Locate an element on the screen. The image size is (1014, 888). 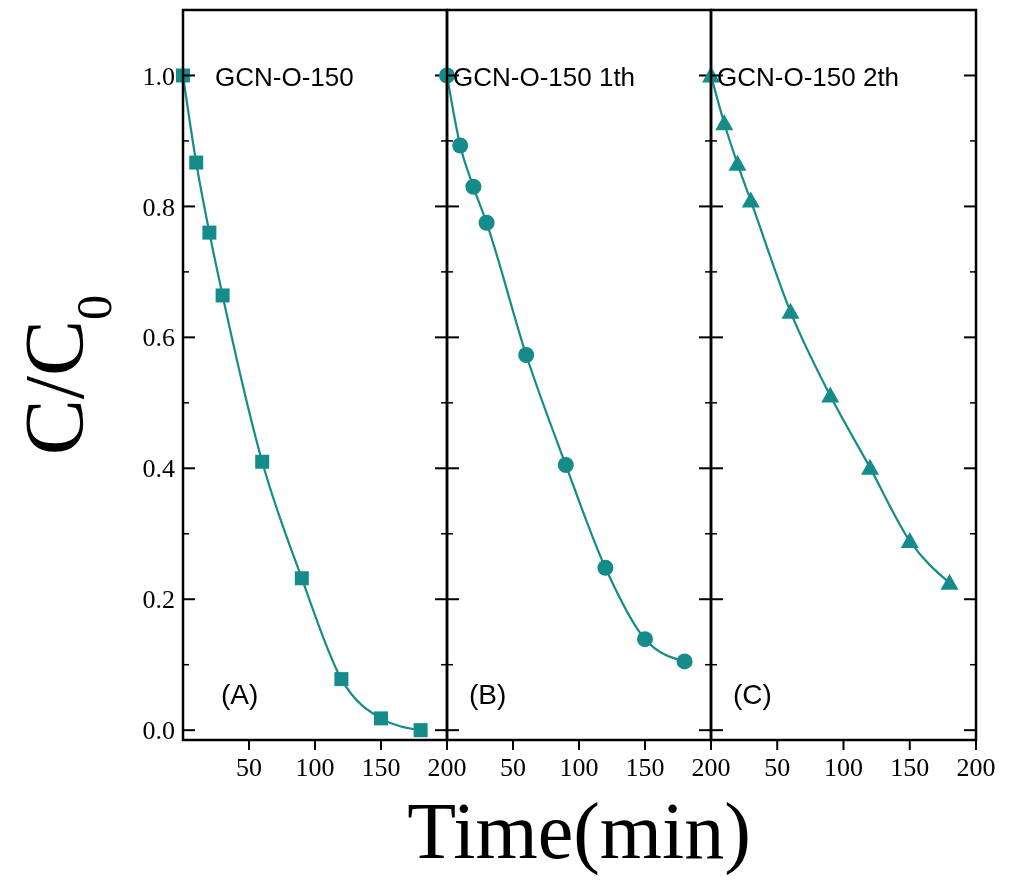
x-axis-title: Time(min) is located at coordinates (579, 831).